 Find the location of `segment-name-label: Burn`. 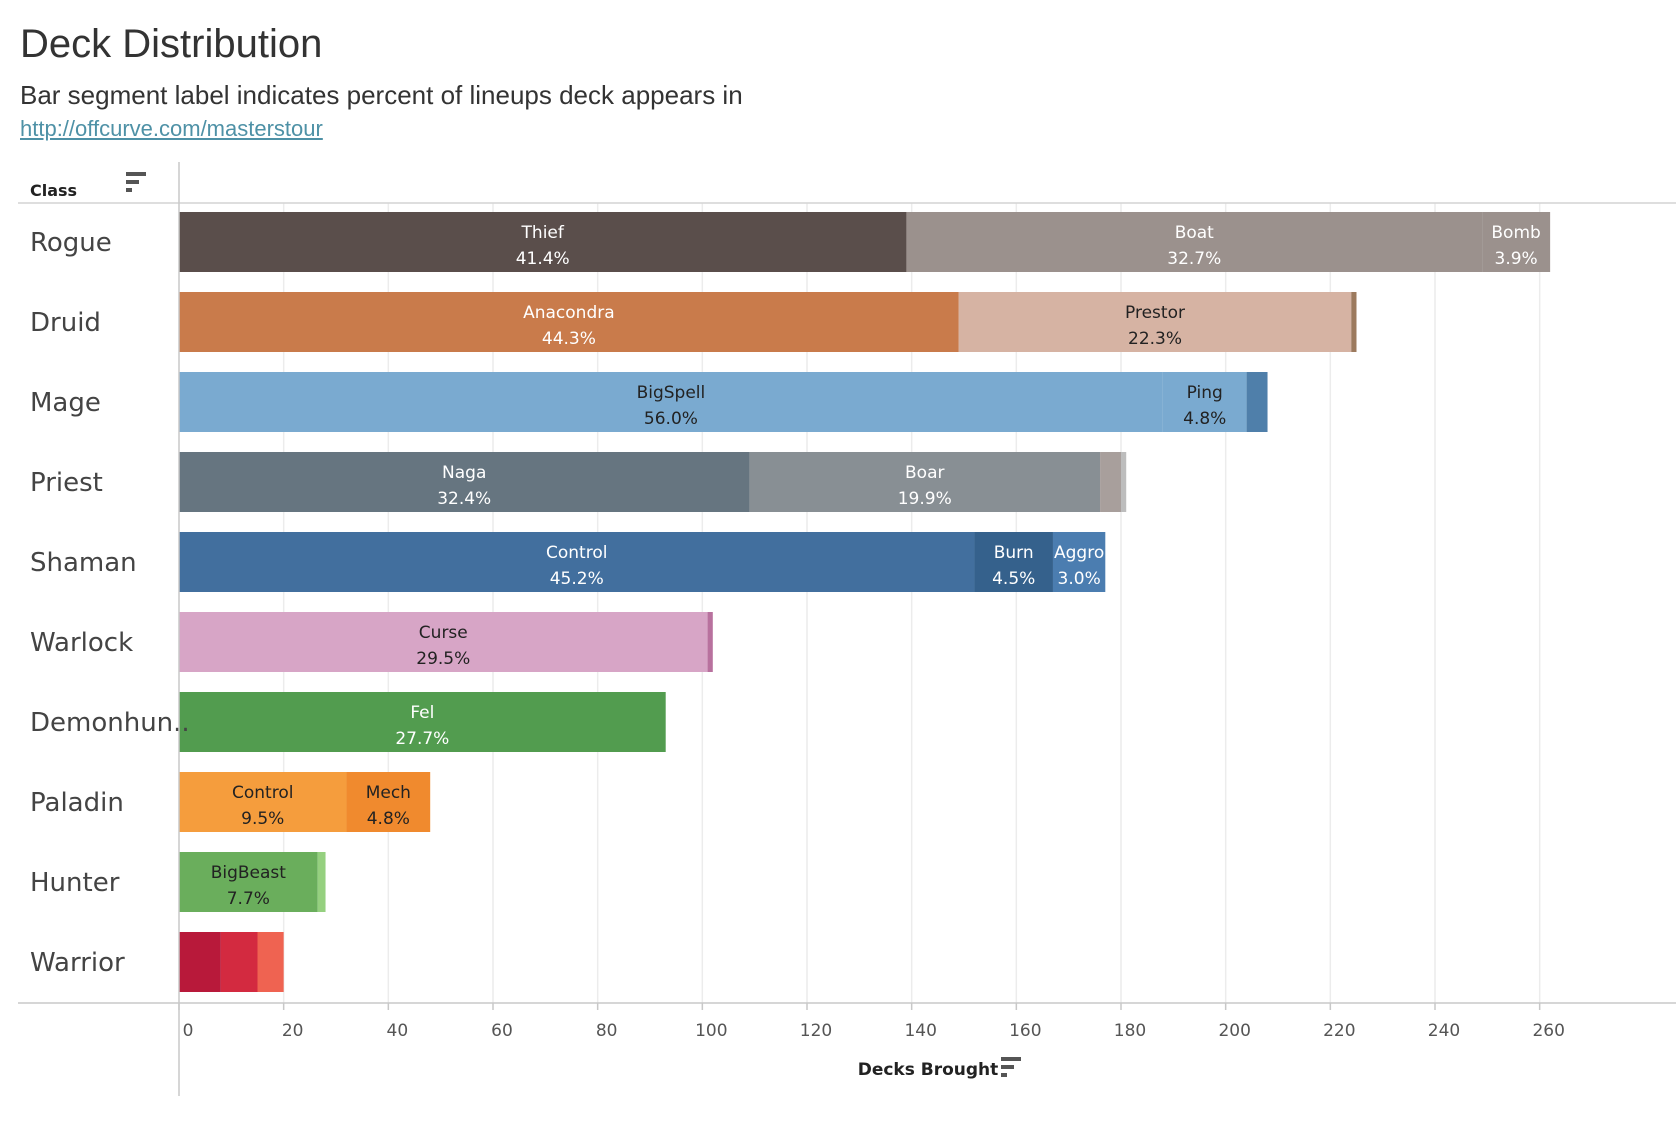

segment-name-label: Burn is located at coordinates (1014, 553).